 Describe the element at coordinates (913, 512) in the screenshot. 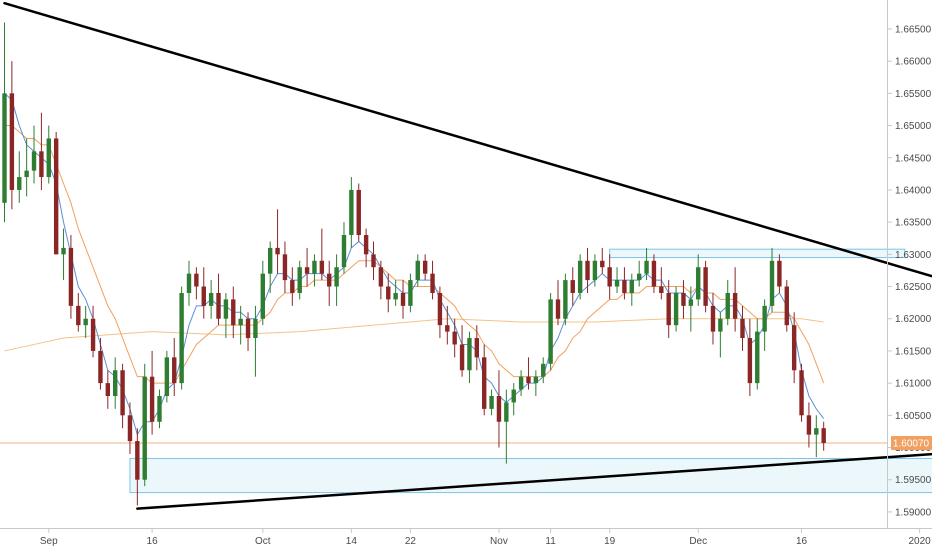

I see `price-axis-label: 1.59000` at that location.